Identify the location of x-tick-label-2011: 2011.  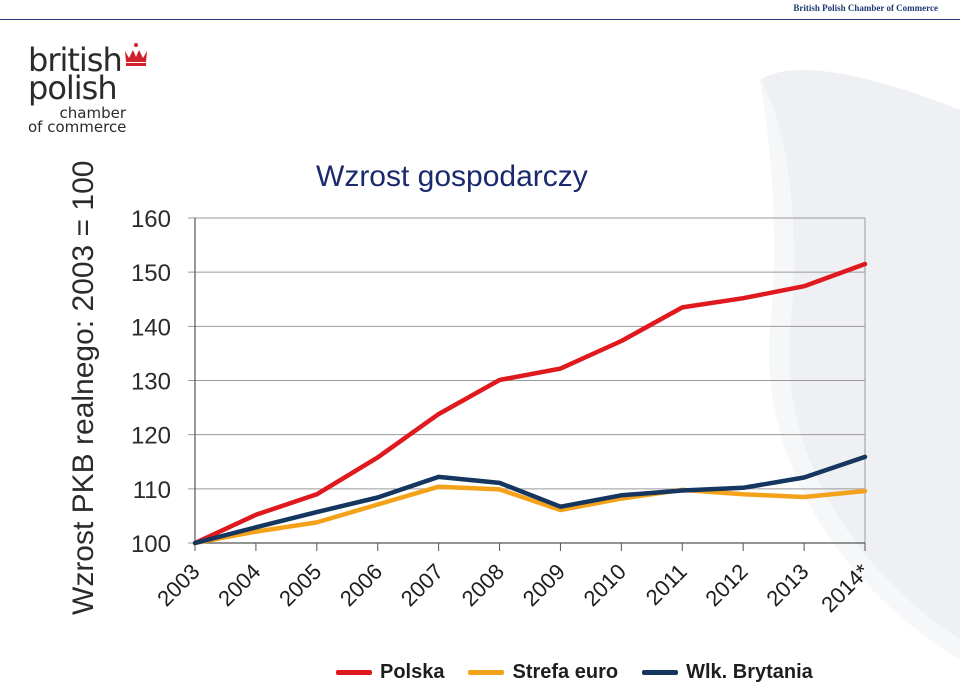
(666, 584).